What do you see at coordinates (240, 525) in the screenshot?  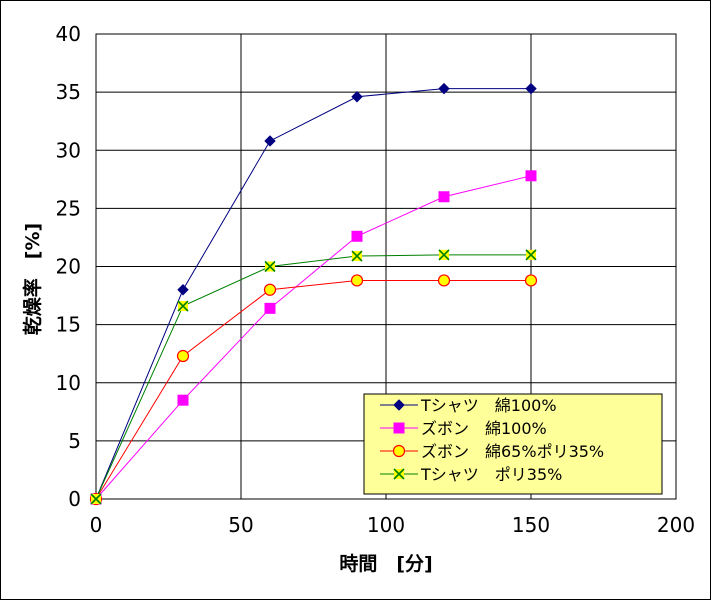 I see `x-tick-label: 50` at bounding box center [240, 525].